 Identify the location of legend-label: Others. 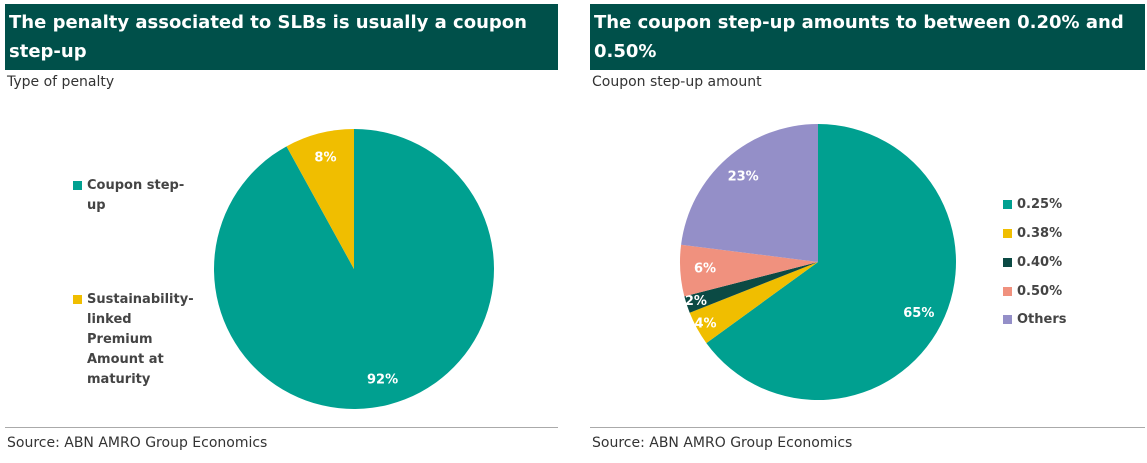
(1042, 319).